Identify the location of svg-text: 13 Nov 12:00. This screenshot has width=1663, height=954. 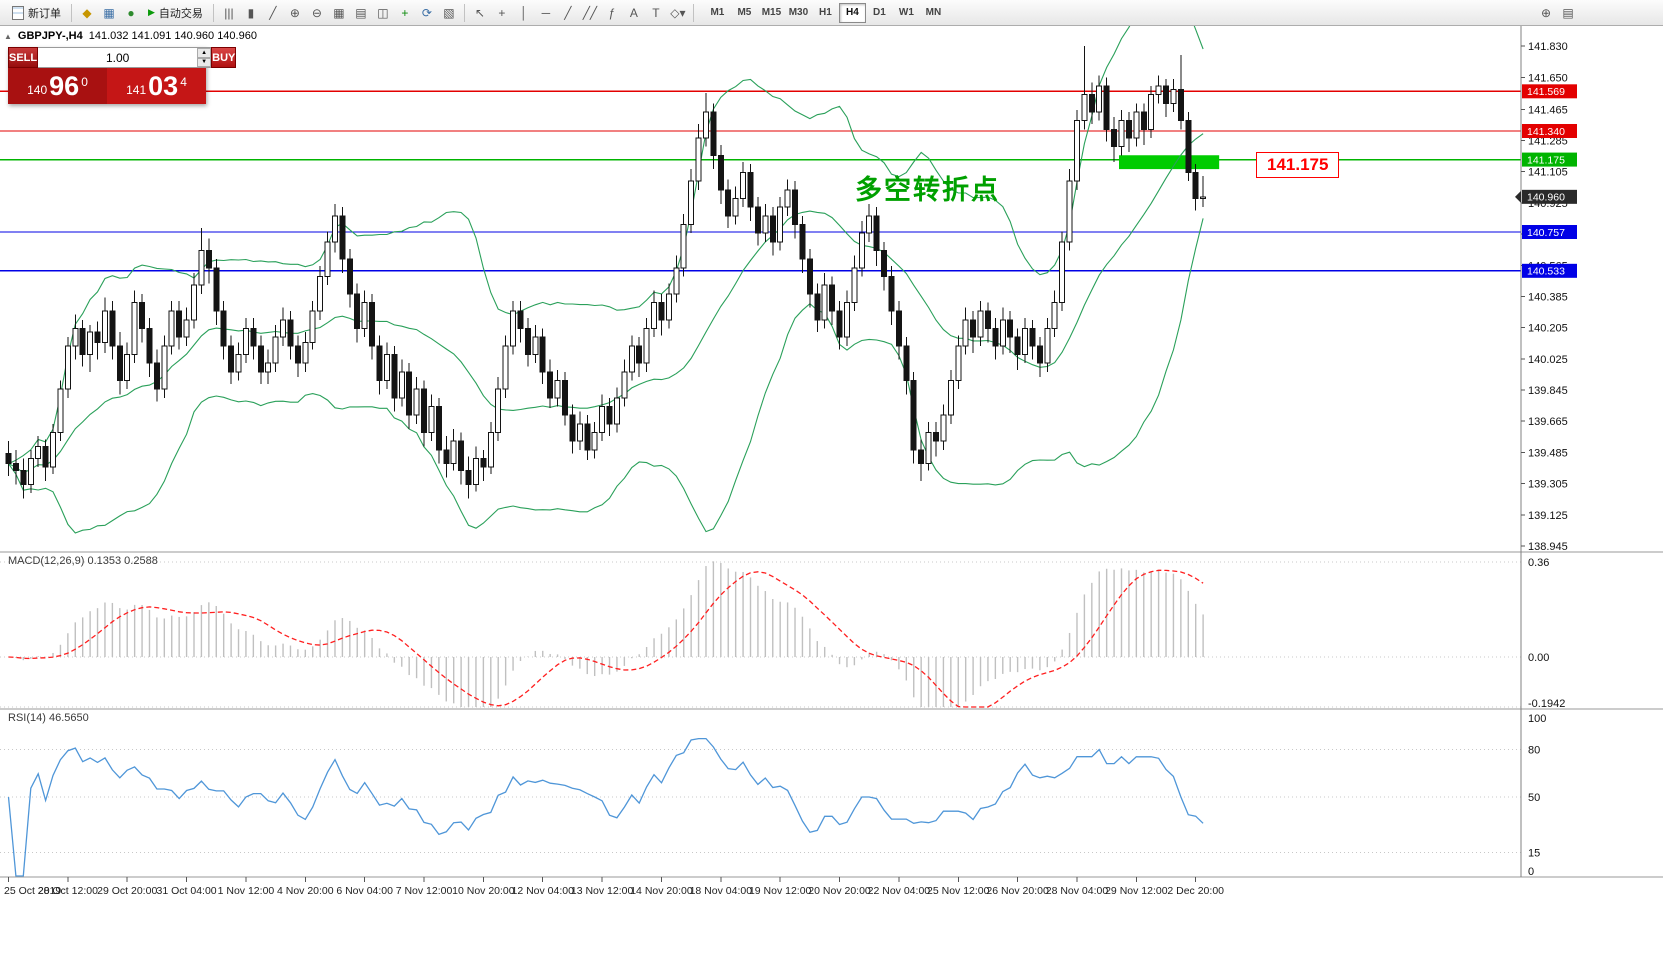
(602, 891).